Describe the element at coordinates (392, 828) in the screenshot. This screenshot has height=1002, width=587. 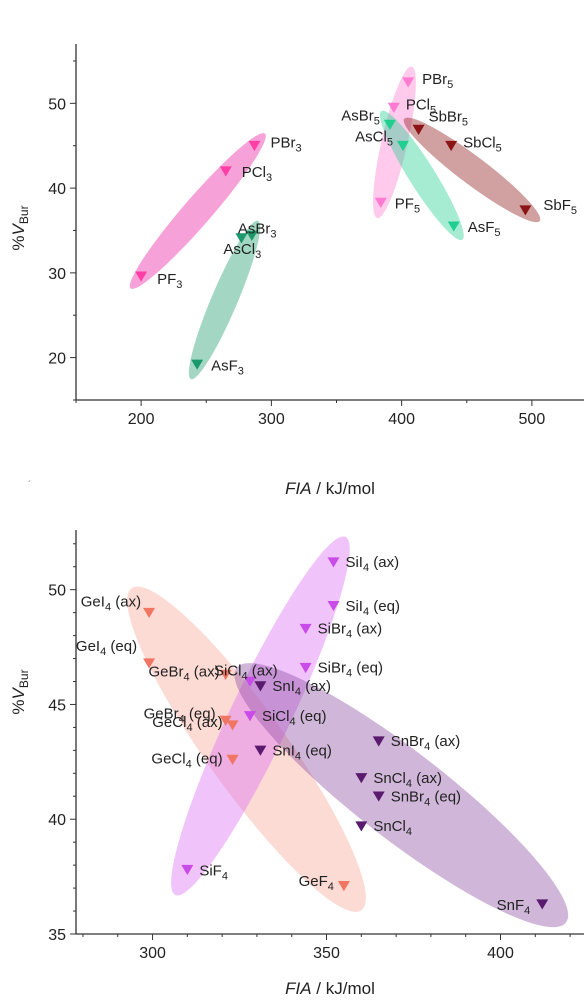
I see `point-label: SnCl4` at that location.